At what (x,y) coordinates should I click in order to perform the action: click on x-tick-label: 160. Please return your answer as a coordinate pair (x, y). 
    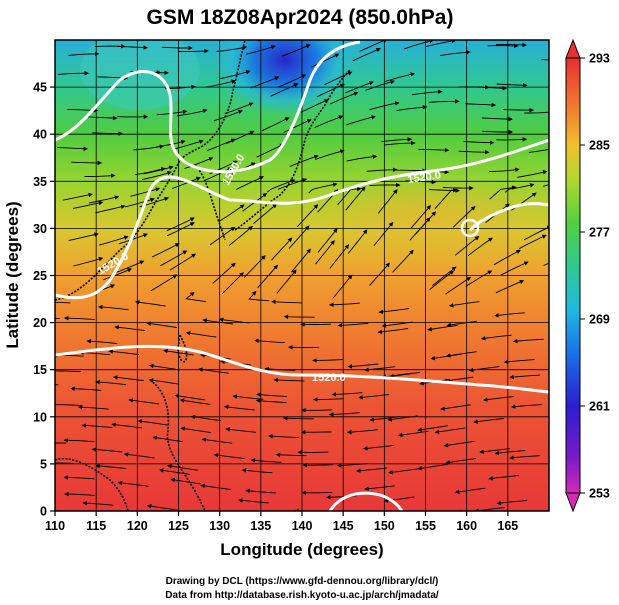
    Looking at the image, I should click on (466, 526).